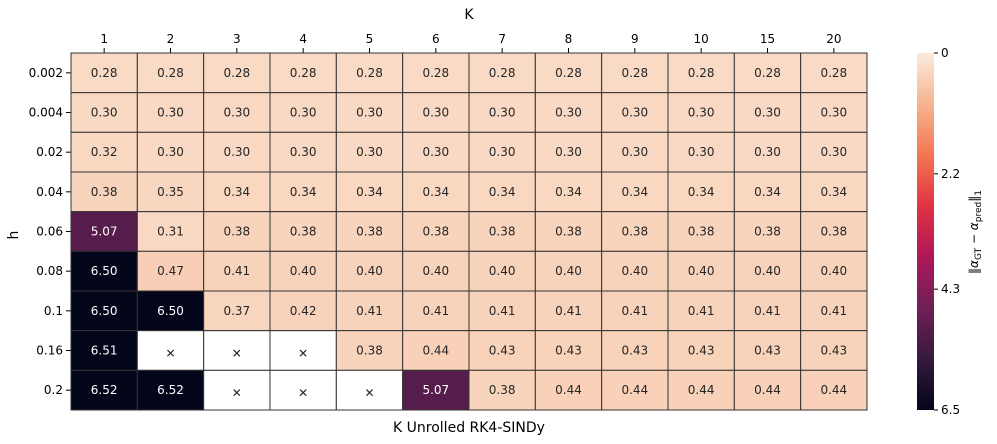 This screenshot has height=444, width=997. What do you see at coordinates (502, 39) in the screenshot?
I see `x-tick-label: 7` at bounding box center [502, 39].